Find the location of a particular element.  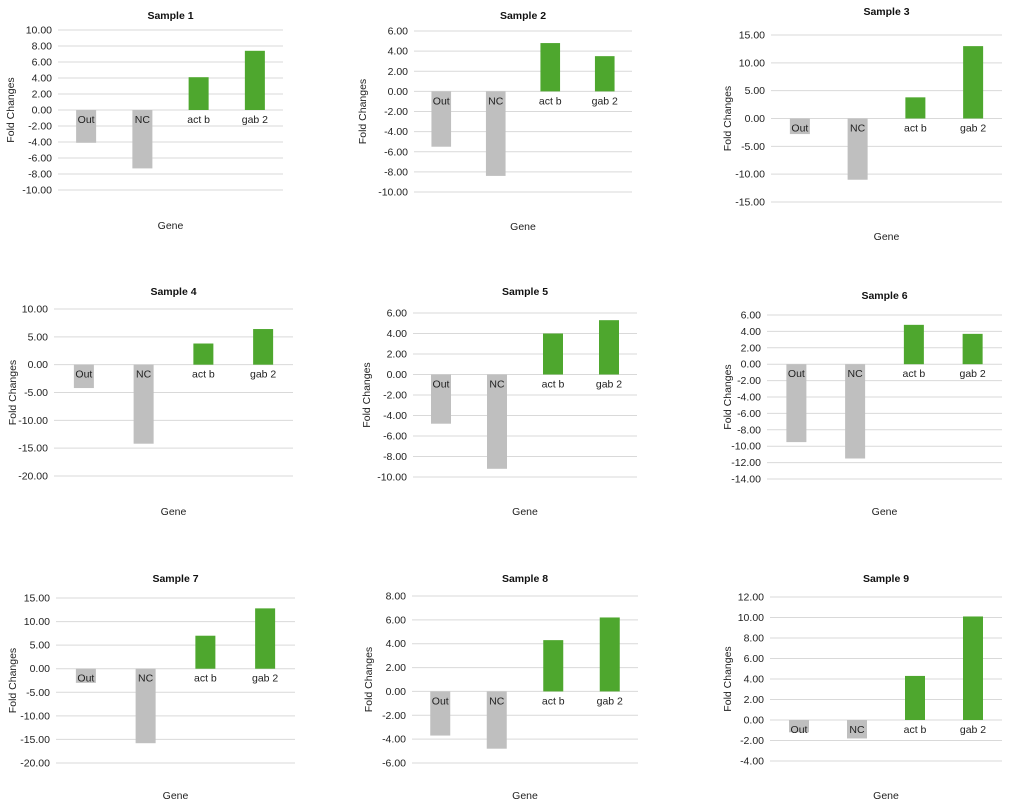

y-tick-label: -20.00 is located at coordinates (33, 477).